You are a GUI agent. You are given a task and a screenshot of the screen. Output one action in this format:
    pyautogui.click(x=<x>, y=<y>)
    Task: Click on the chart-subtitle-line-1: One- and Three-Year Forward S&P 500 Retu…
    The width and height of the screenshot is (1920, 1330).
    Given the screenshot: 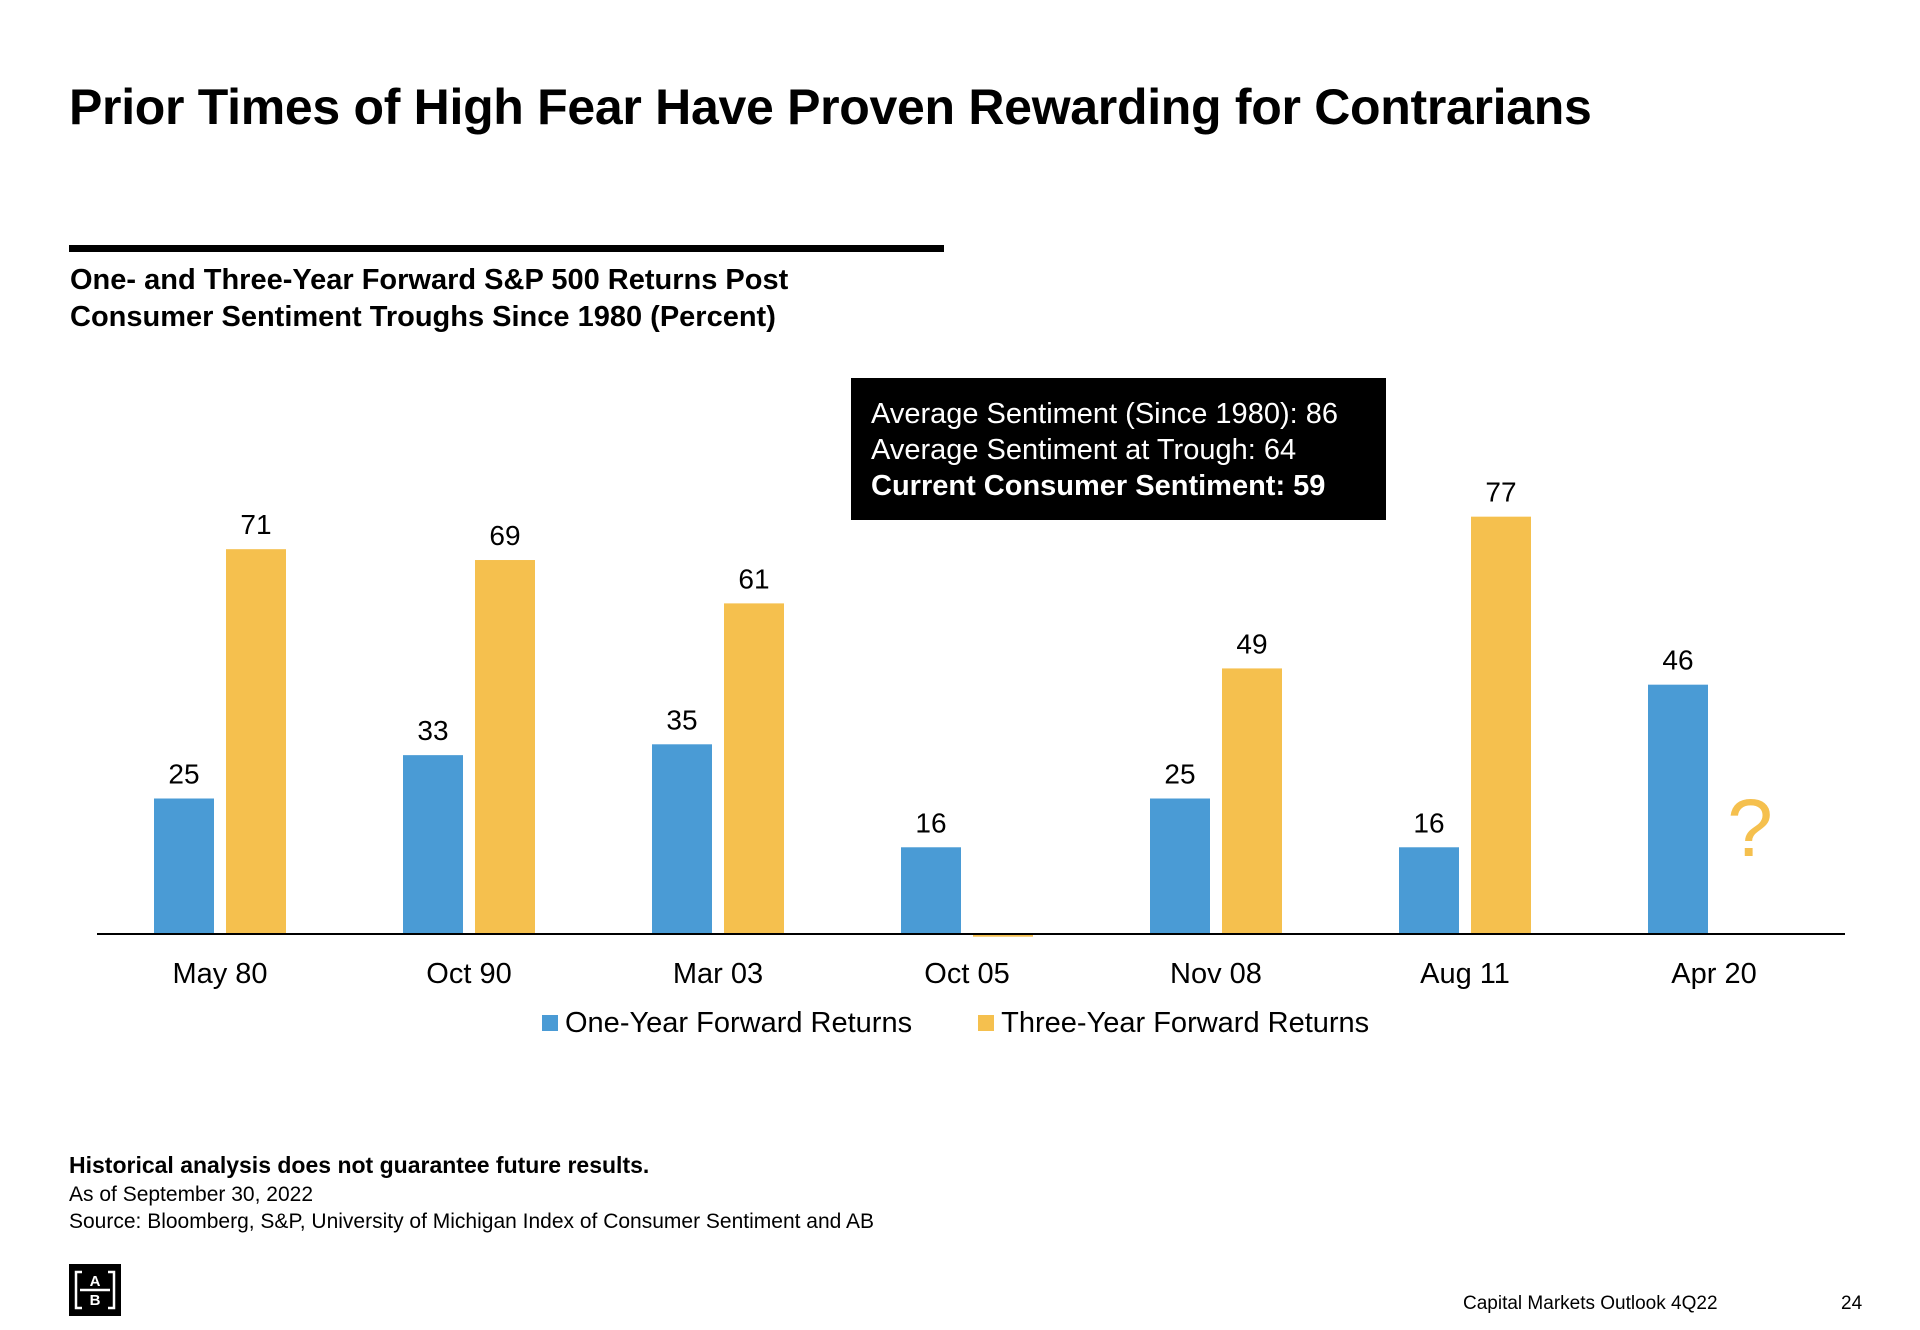 What is the action you would take?
    pyautogui.click(x=429, y=280)
    